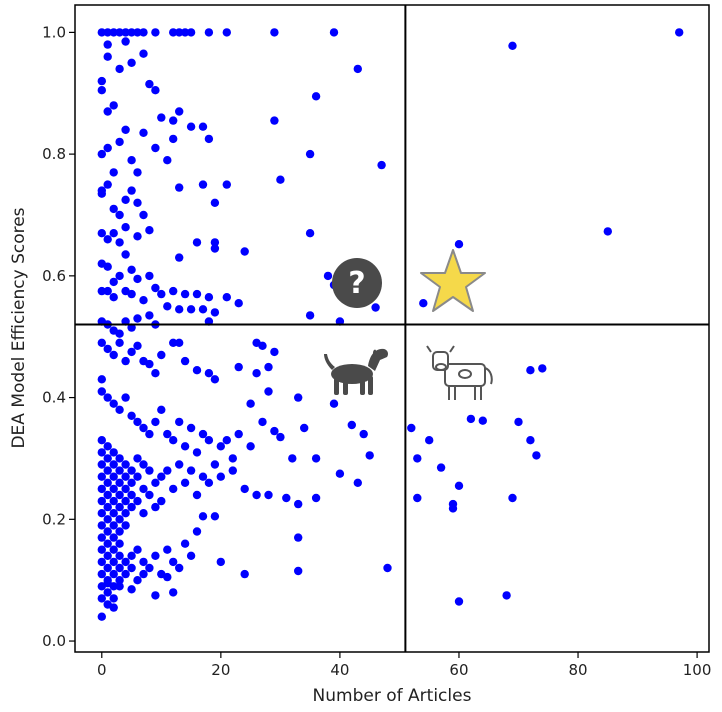 This screenshot has height=712, width=722. I want to click on y-axis-label: DEA Model Efficiency Scores, so click(19, 327).